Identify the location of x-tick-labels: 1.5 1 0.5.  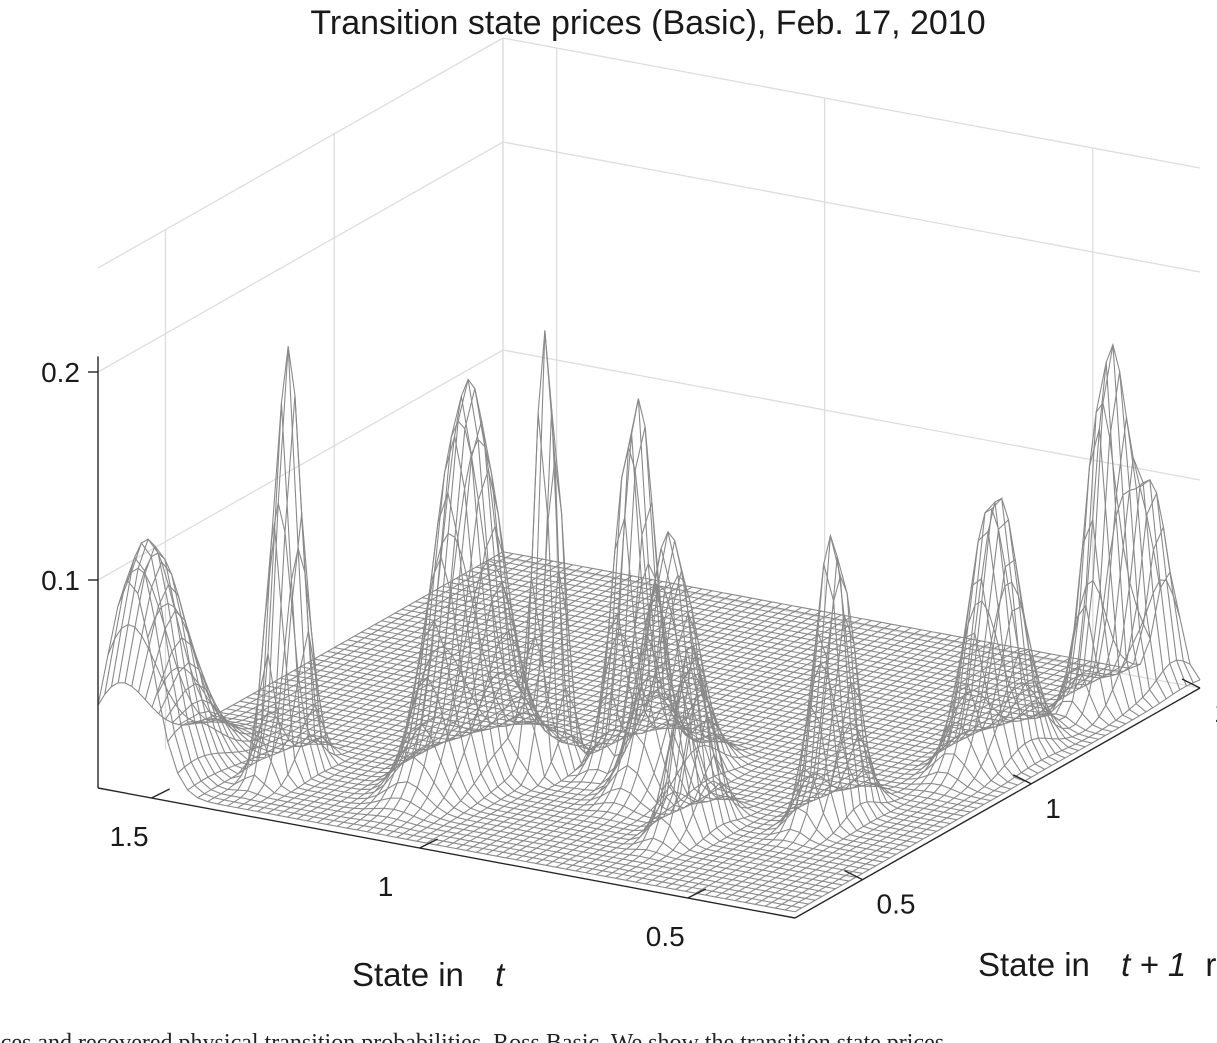
(397, 886).